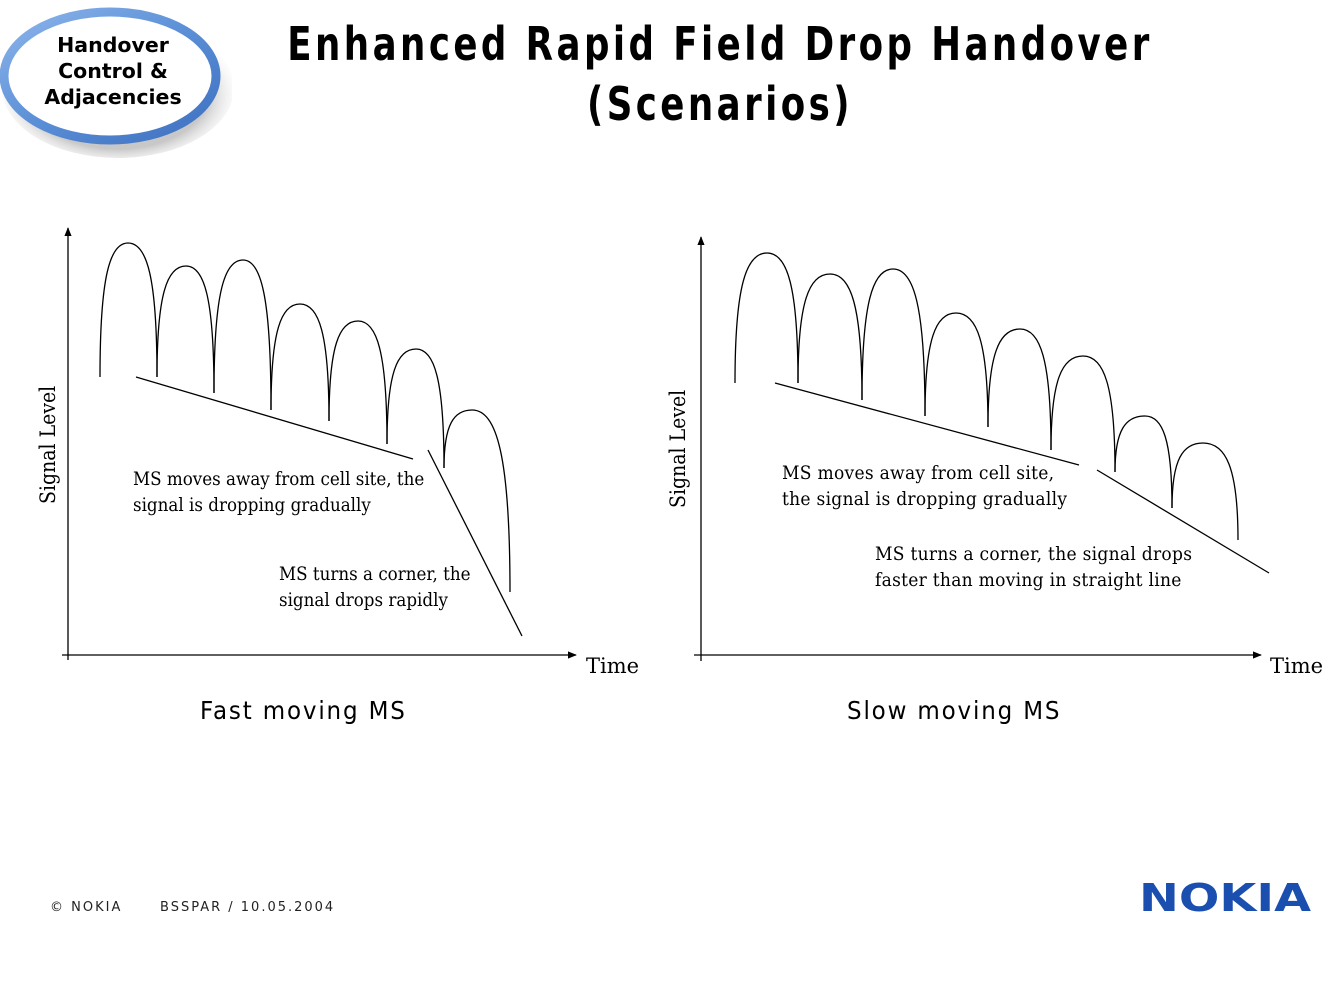 This screenshot has height=985, width=1334. I want to click on fast-ylabel: Signal Level, so click(48, 444).